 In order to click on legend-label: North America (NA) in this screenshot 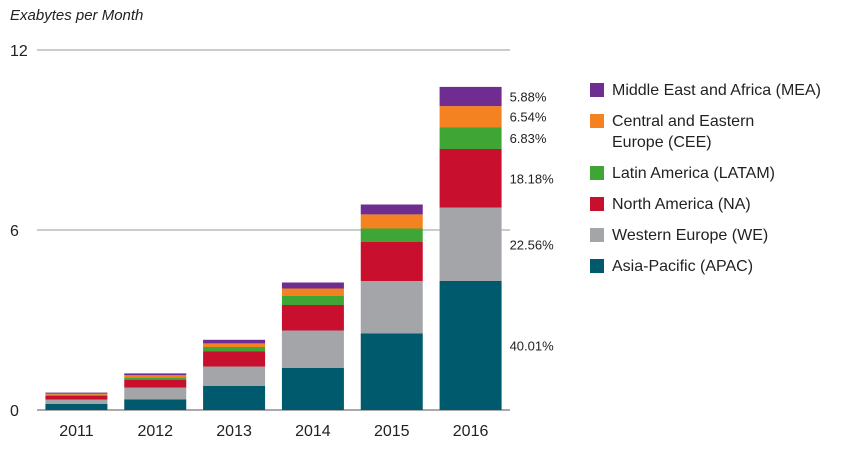, I will do `click(681, 204)`.